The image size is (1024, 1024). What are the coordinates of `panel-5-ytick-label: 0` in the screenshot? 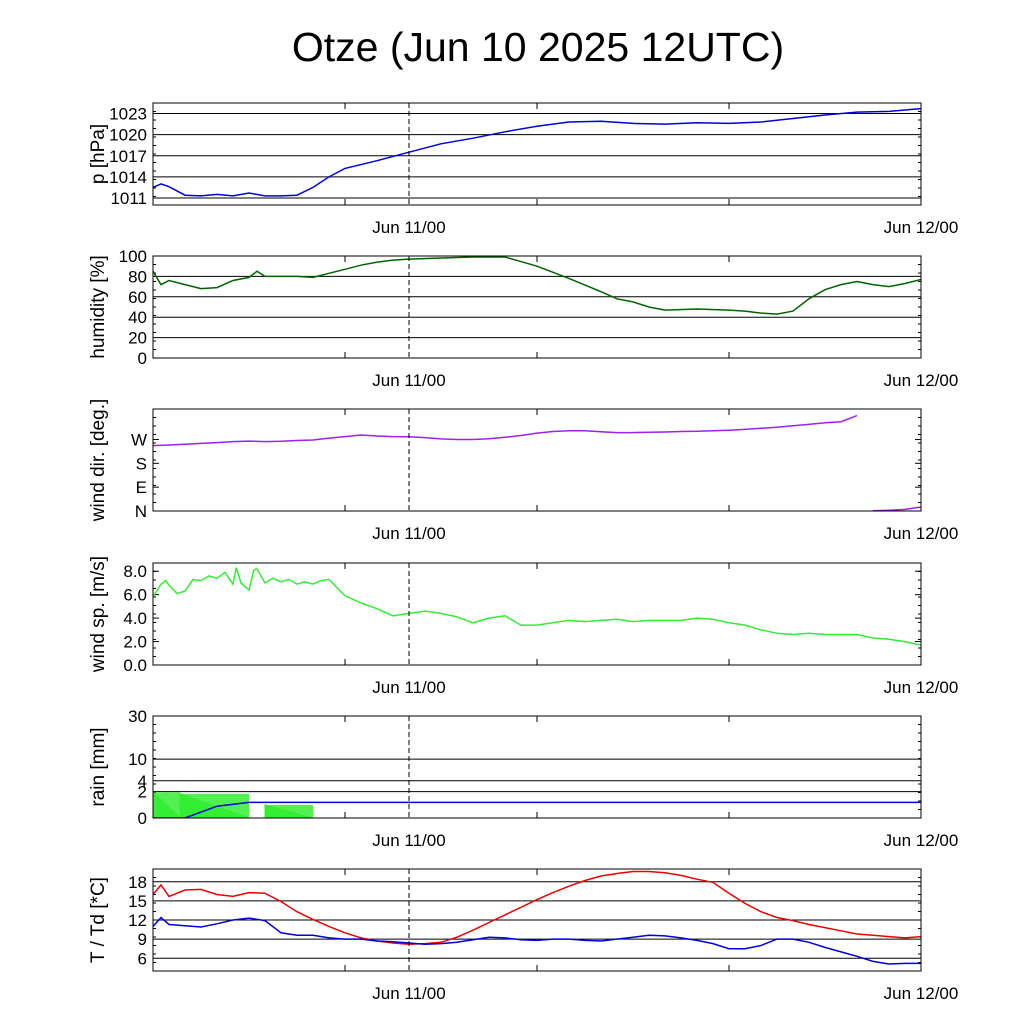 It's located at (142, 818).